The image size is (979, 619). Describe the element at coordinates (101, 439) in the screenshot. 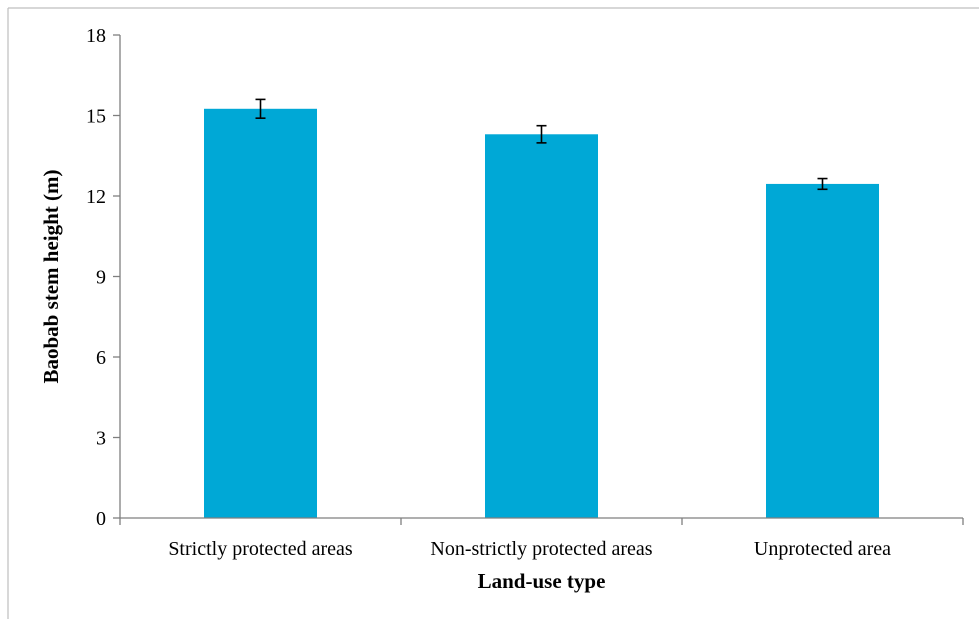

I see `y-tick-label: 3` at that location.